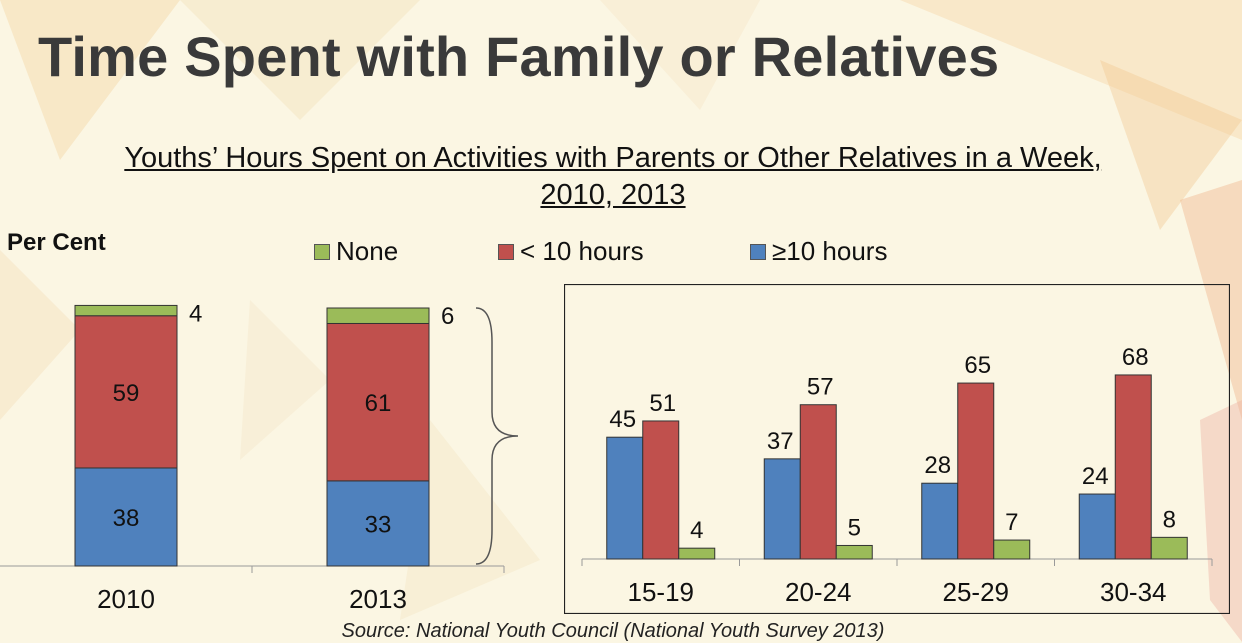 The image size is (1242, 643). I want to click on y-axis-label: Per Cent, so click(56, 242).